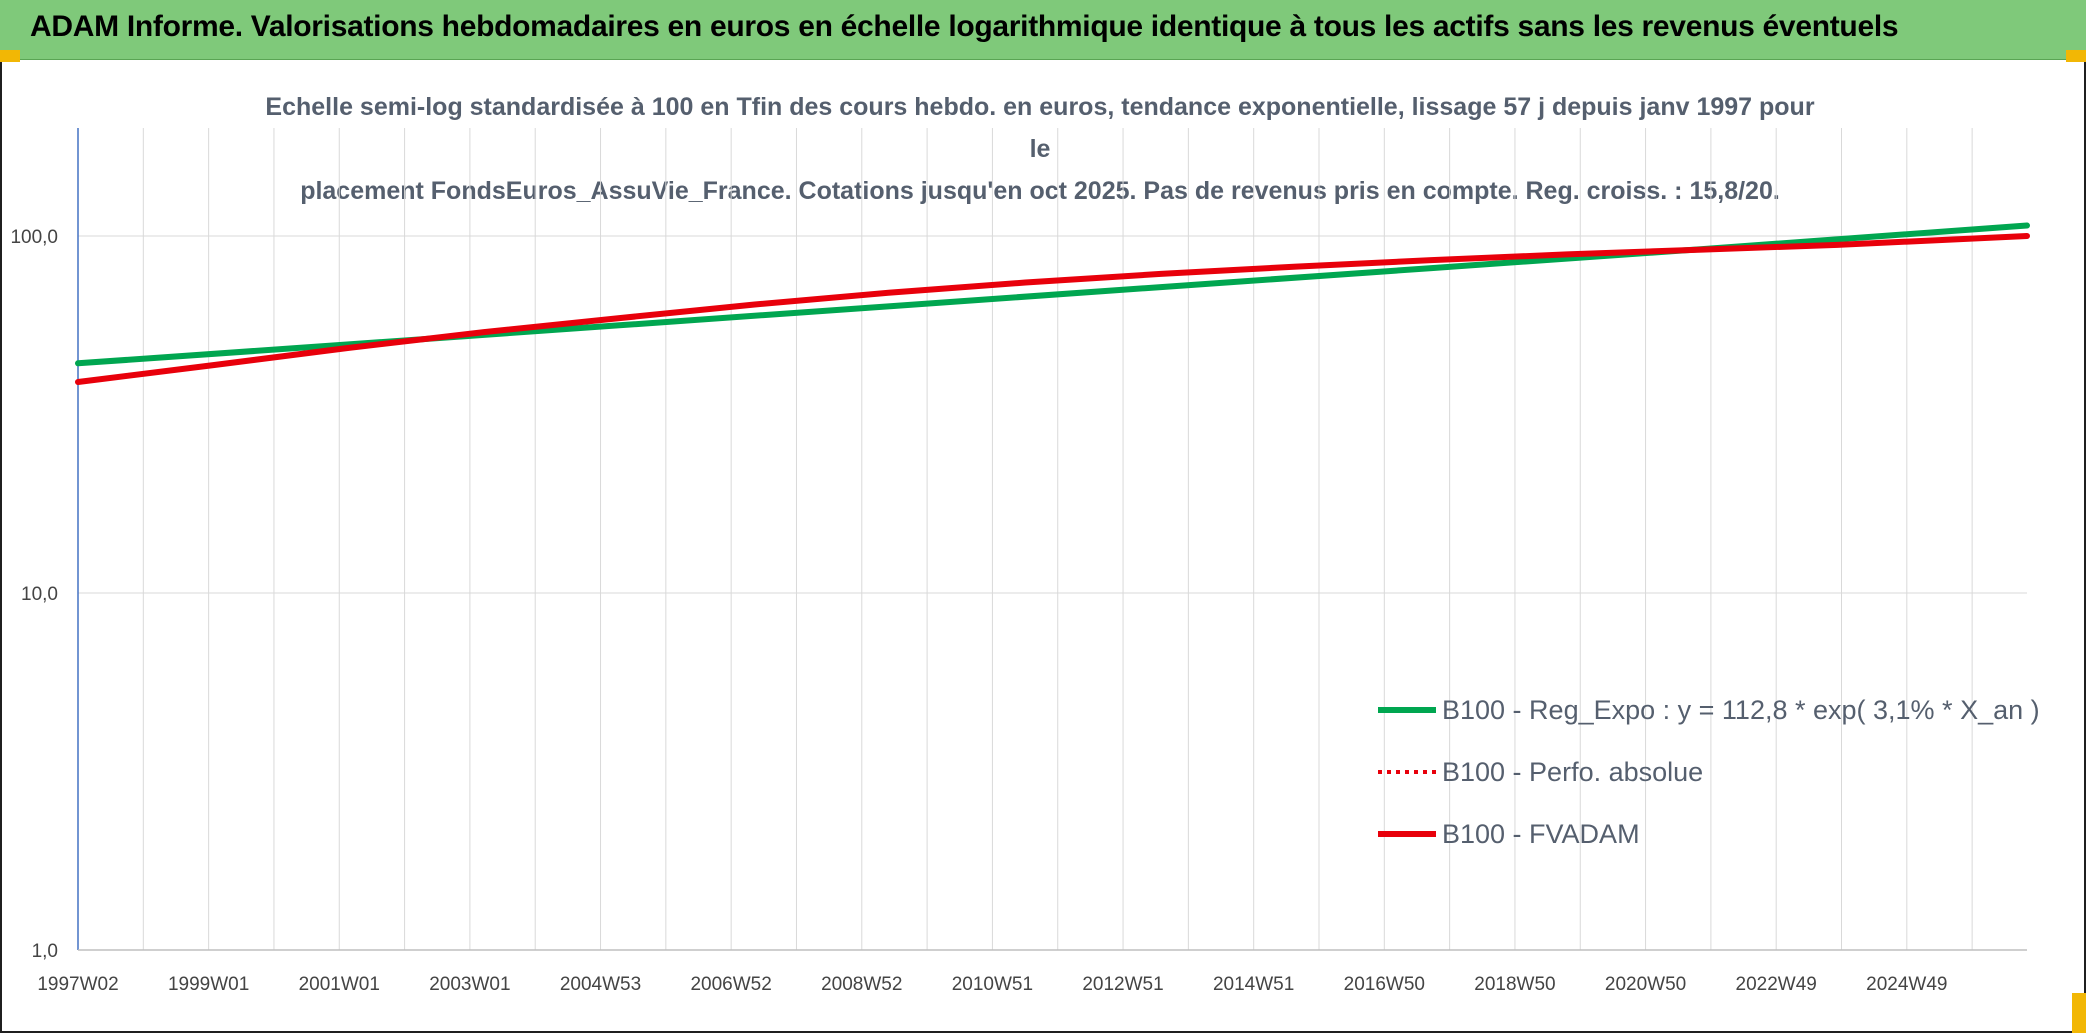 This screenshot has width=2086, height=1033. Describe the element at coordinates (339, 984) in the screenshot. I see `x-tick-label: 2001W01` at that location.